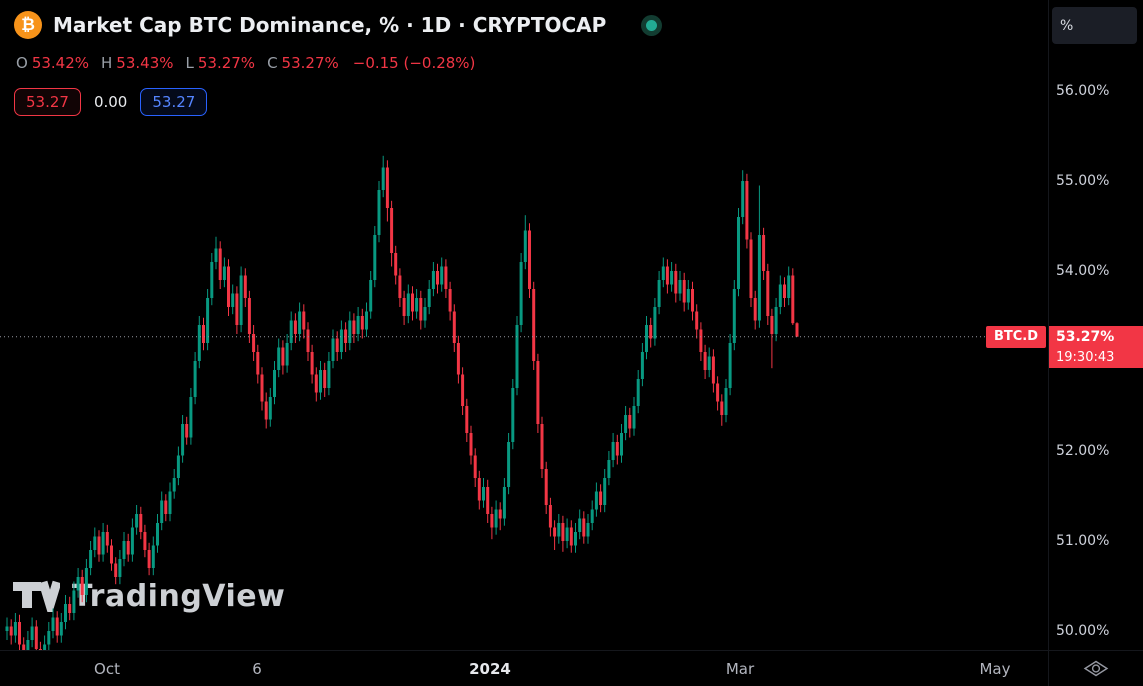 The image size is (1143, 686). I want to click on zero-value-badge: 0.00, so click(110, 102).